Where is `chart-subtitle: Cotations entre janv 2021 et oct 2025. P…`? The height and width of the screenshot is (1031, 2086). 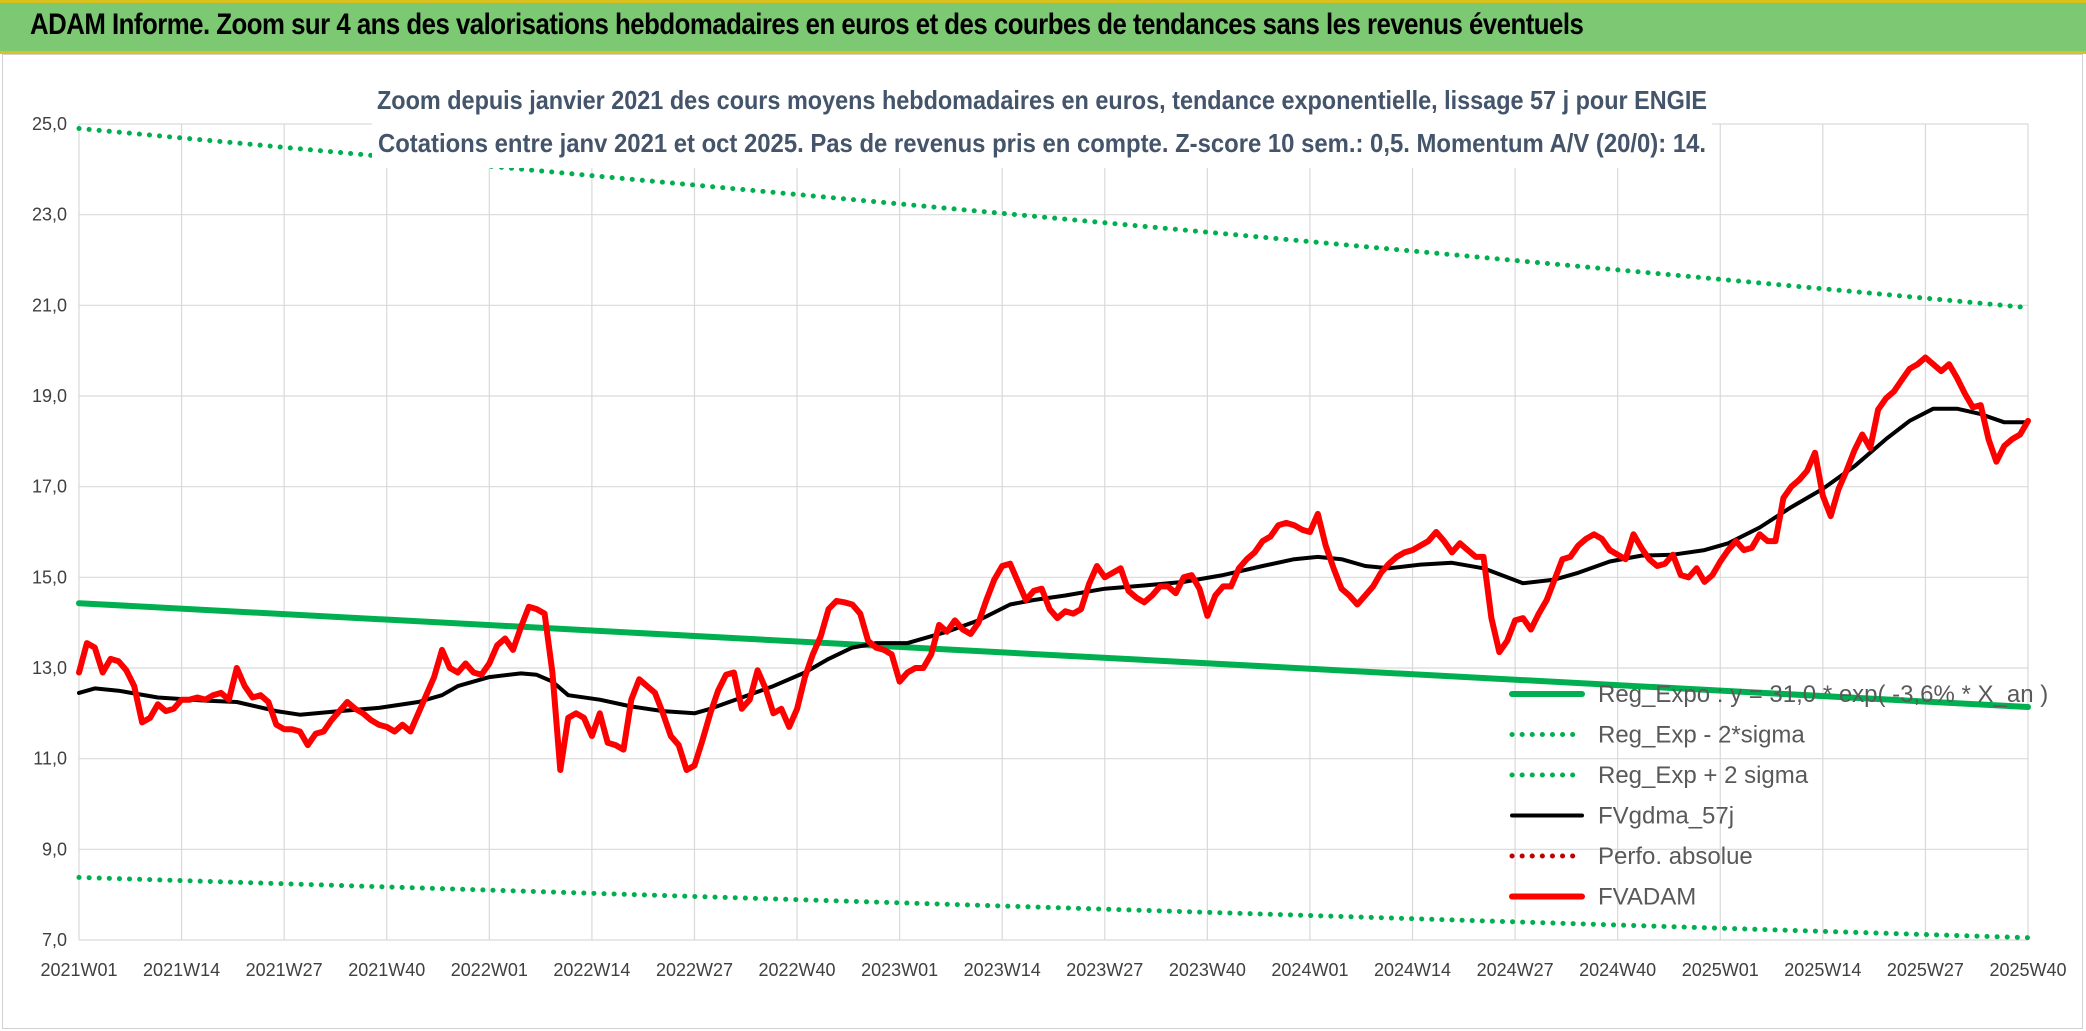
chart-subtitle: Cotations entre janv 2021 et oct 2025. P… is located at coordinates (1042, 143).